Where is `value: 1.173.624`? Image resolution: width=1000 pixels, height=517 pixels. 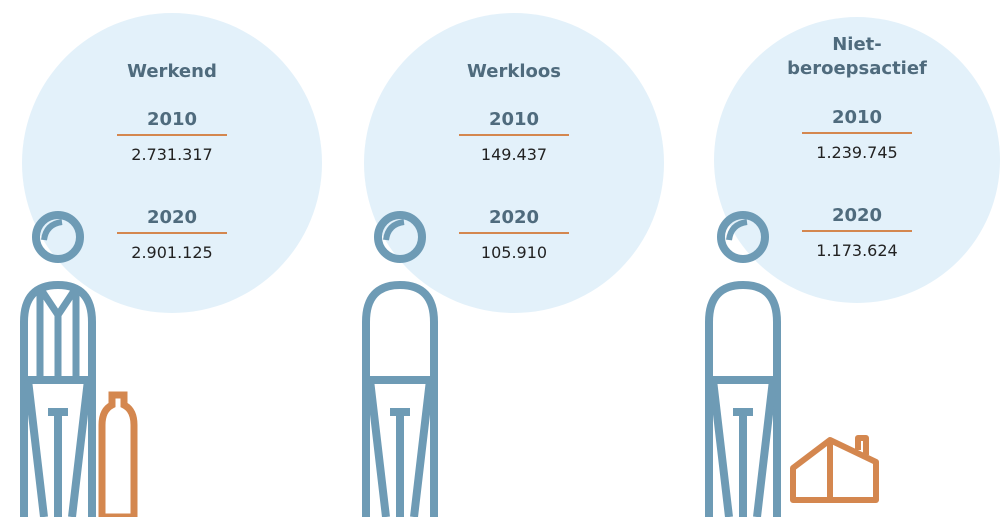 value: 1.173.624 is located at coordinates (857, 250).